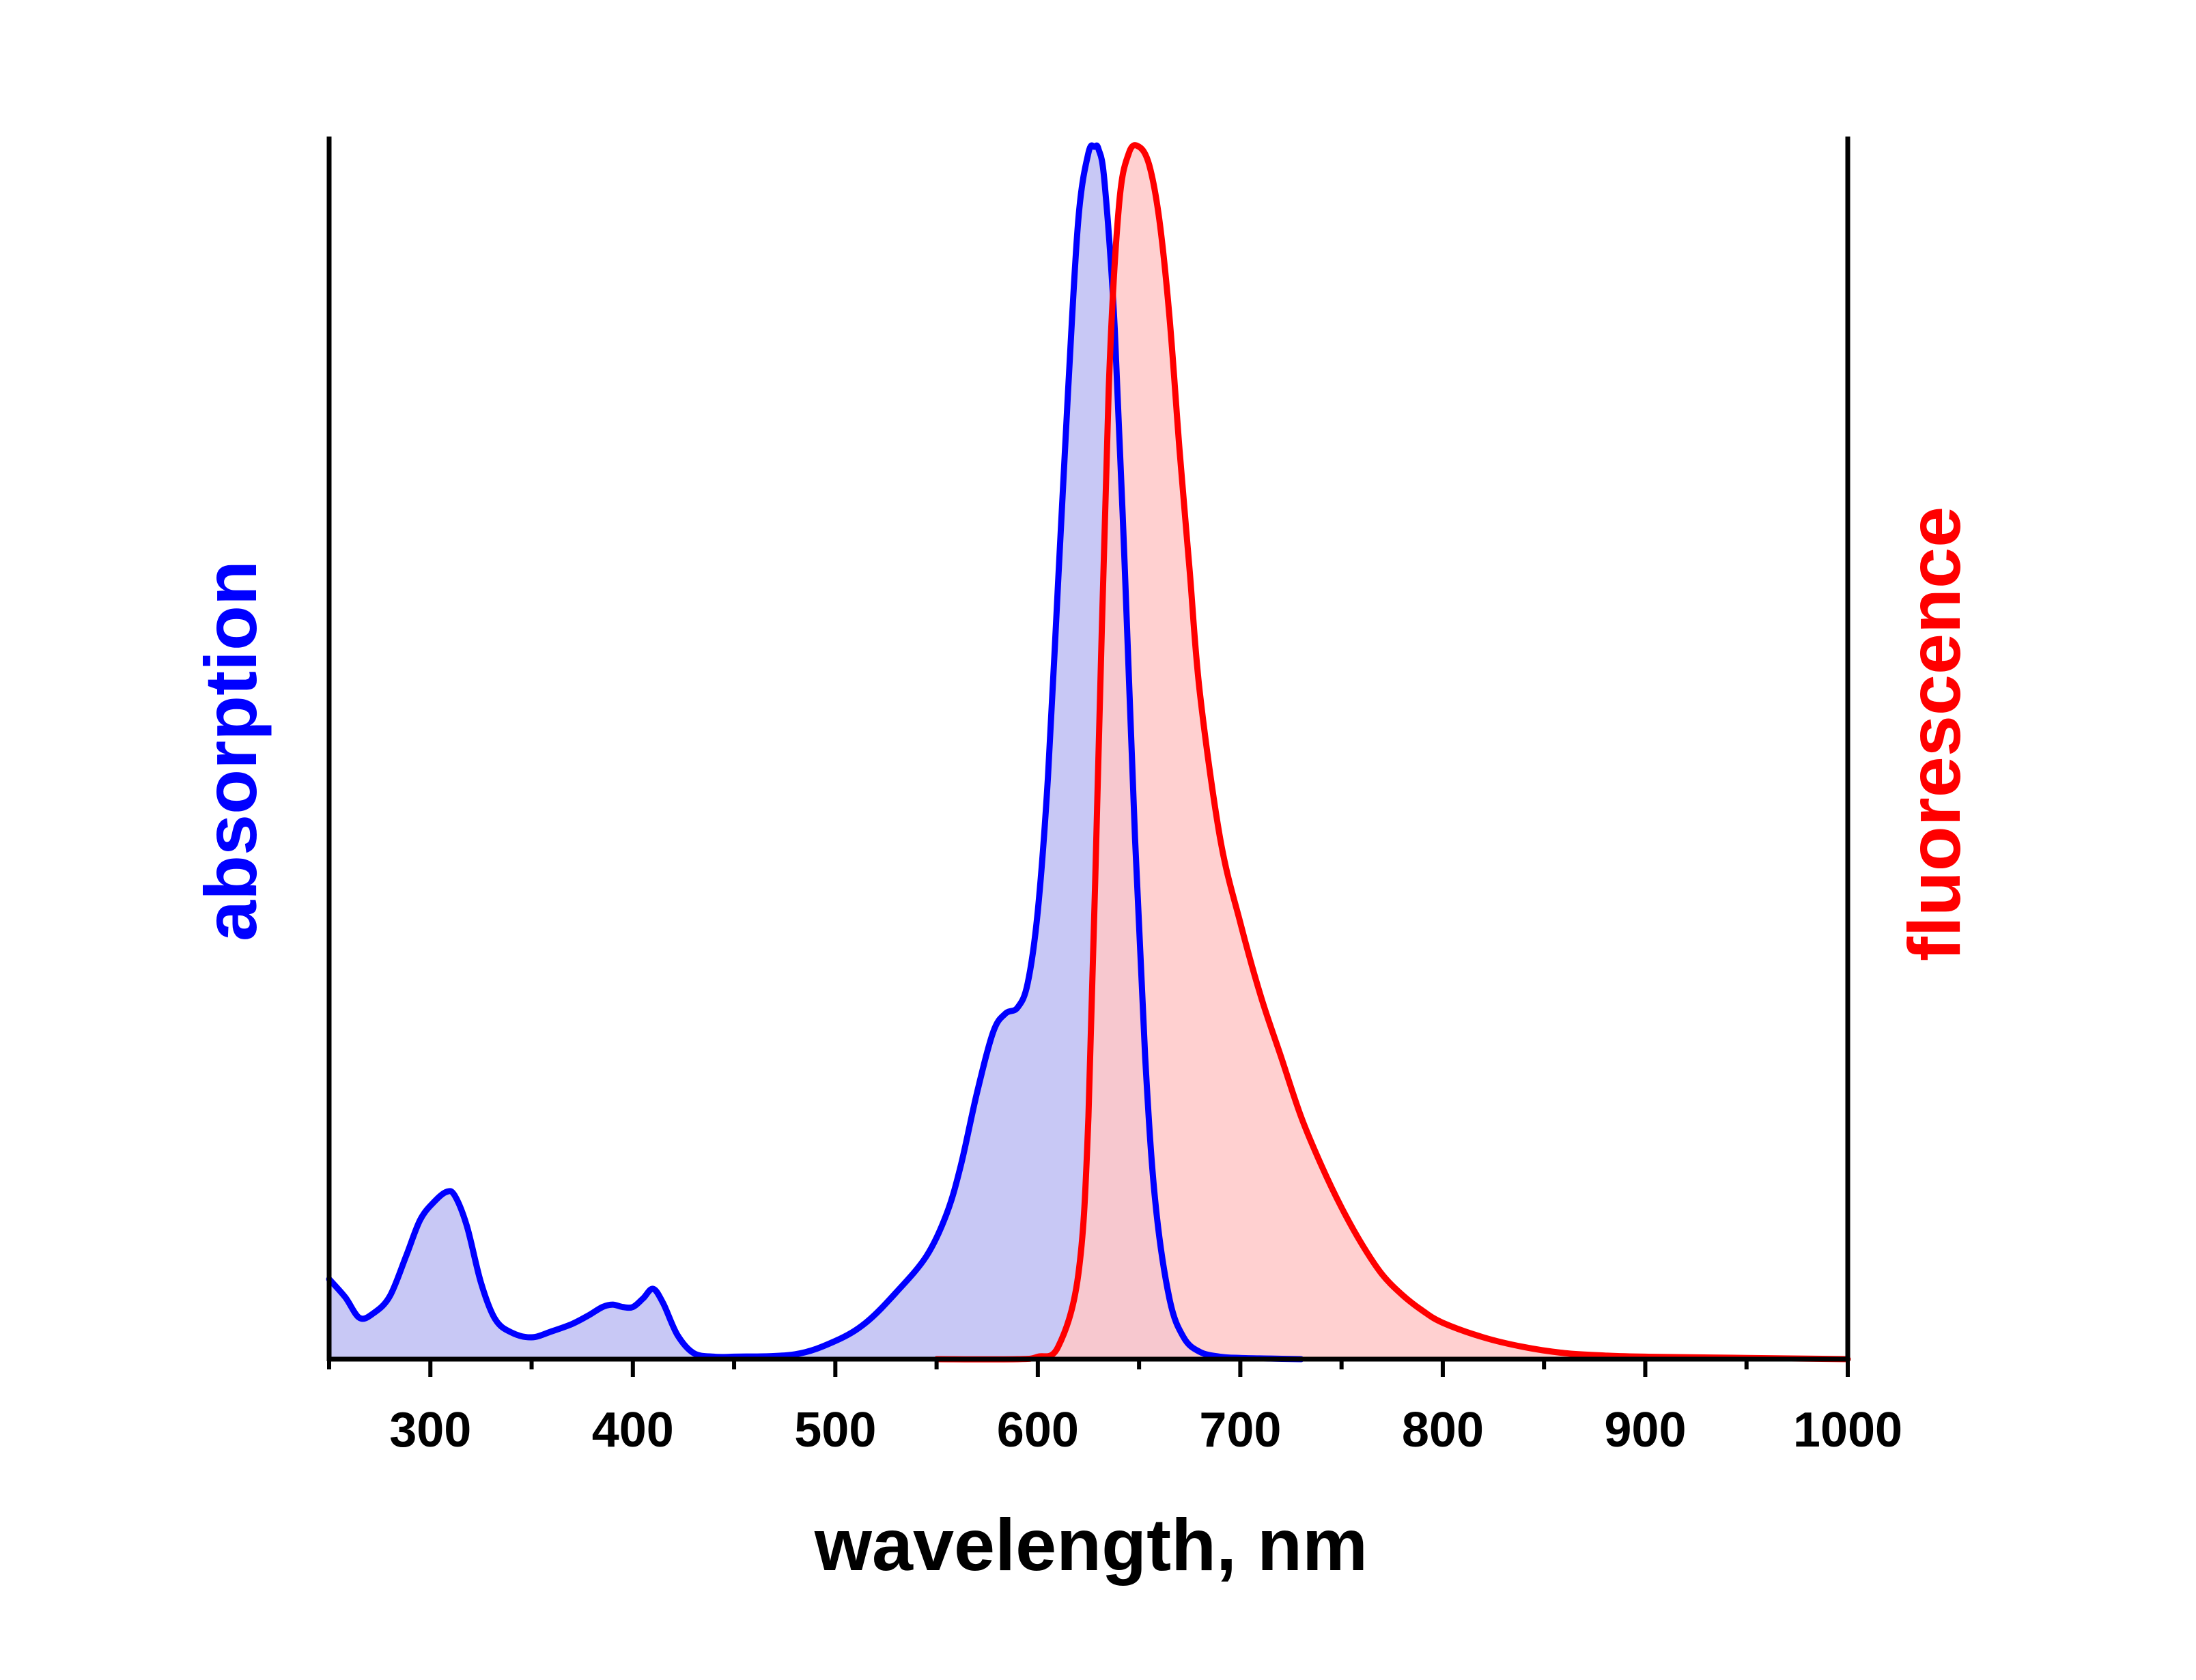  I want to click on x-tick-label: 500, so click(835, 1430).